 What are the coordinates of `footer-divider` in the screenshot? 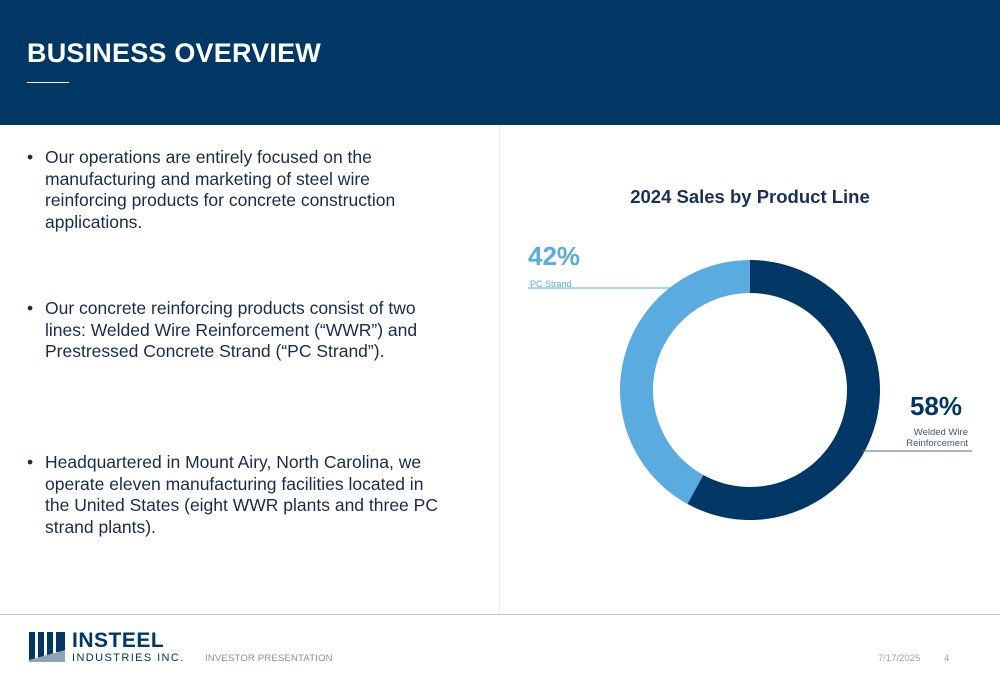 It's located at (500, 614).